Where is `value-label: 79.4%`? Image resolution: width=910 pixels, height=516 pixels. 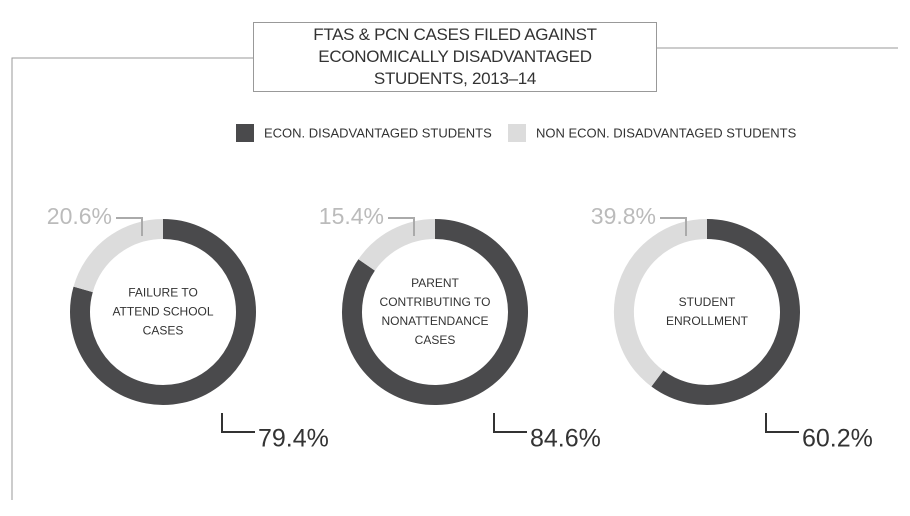
value-label: 79.4% is located at coordinates (293, 439).